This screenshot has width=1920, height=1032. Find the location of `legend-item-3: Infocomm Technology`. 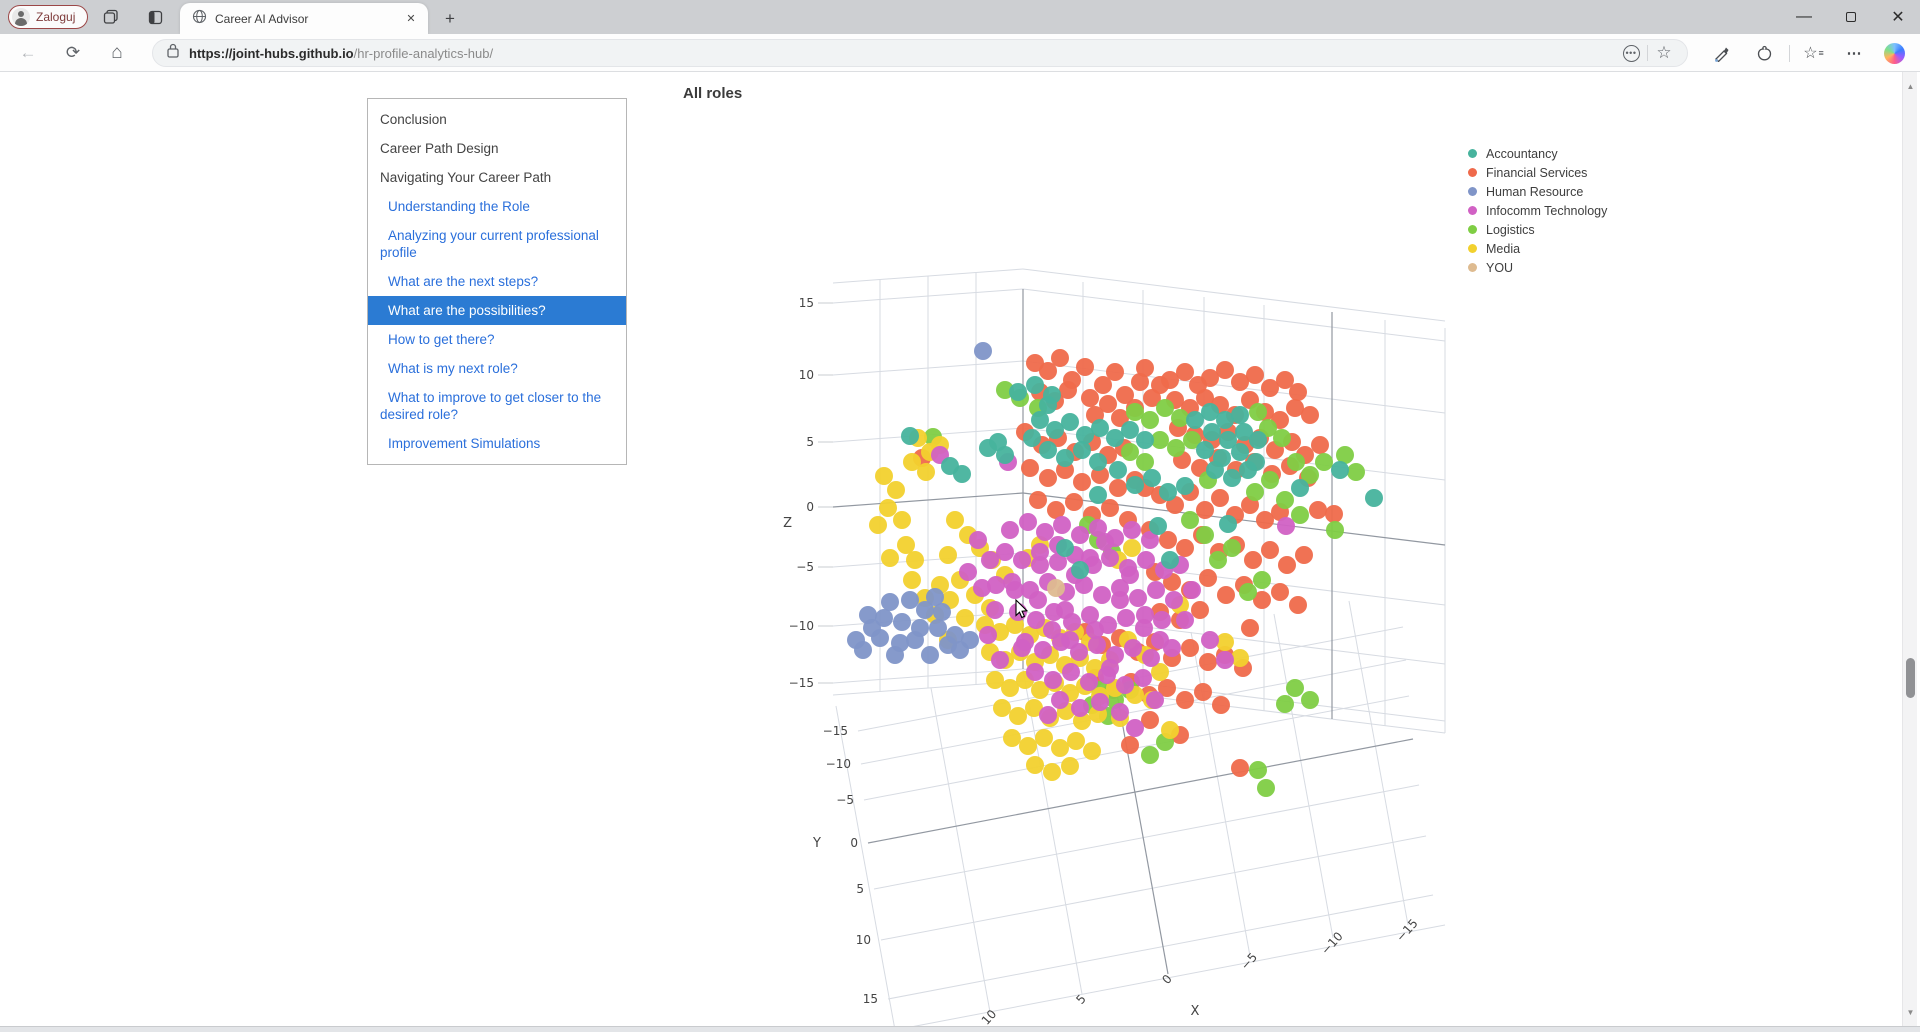

legend-item-3: Infocomm Technology is located at coordinates (1537, 210).